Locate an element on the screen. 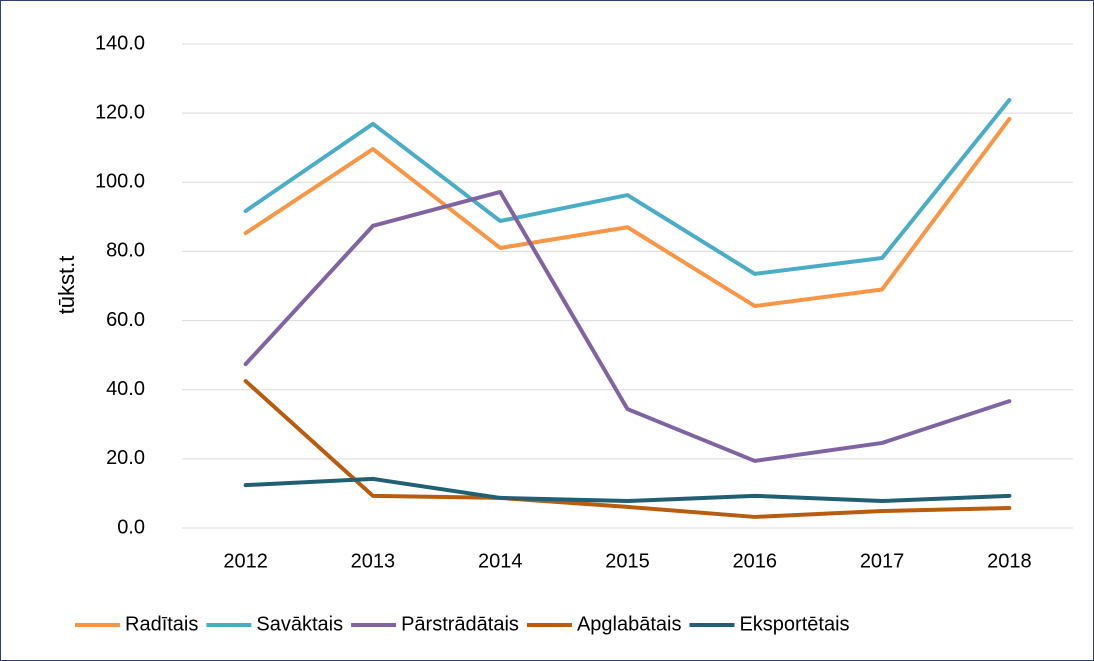 Image resolution: width=1094 pixels, height=661 pixels. legend-label: Savāktais is located at coordinates (299, 624).